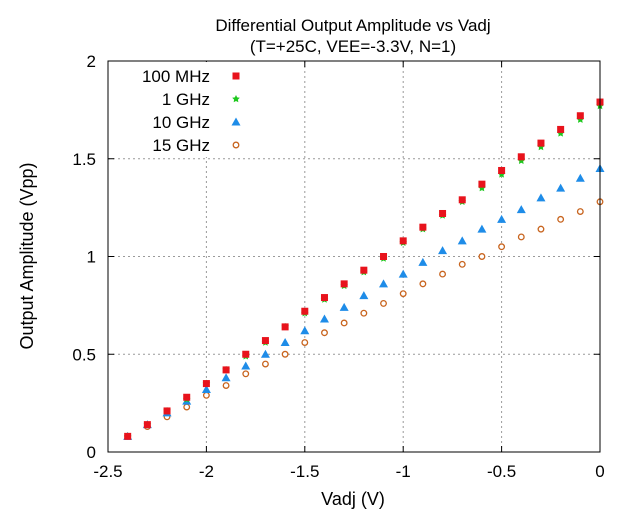 The width and height of the screenshot is (617, 519). What do you see at coordinates (181, 122) in the screenshot?
I see `legend-label: 10 GHz` at bounding box center [181, 122].